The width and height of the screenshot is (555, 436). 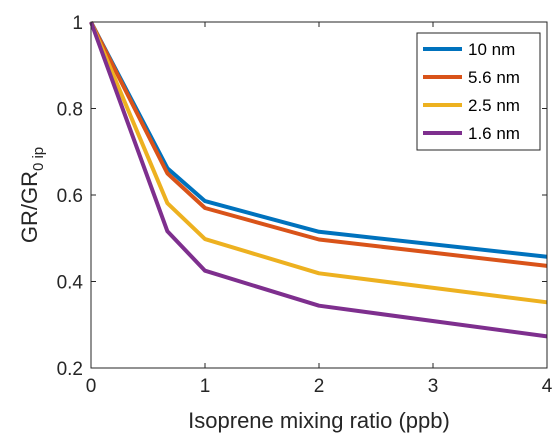 I want to click on x-tick-label: 3, so click(x=433, y=386).